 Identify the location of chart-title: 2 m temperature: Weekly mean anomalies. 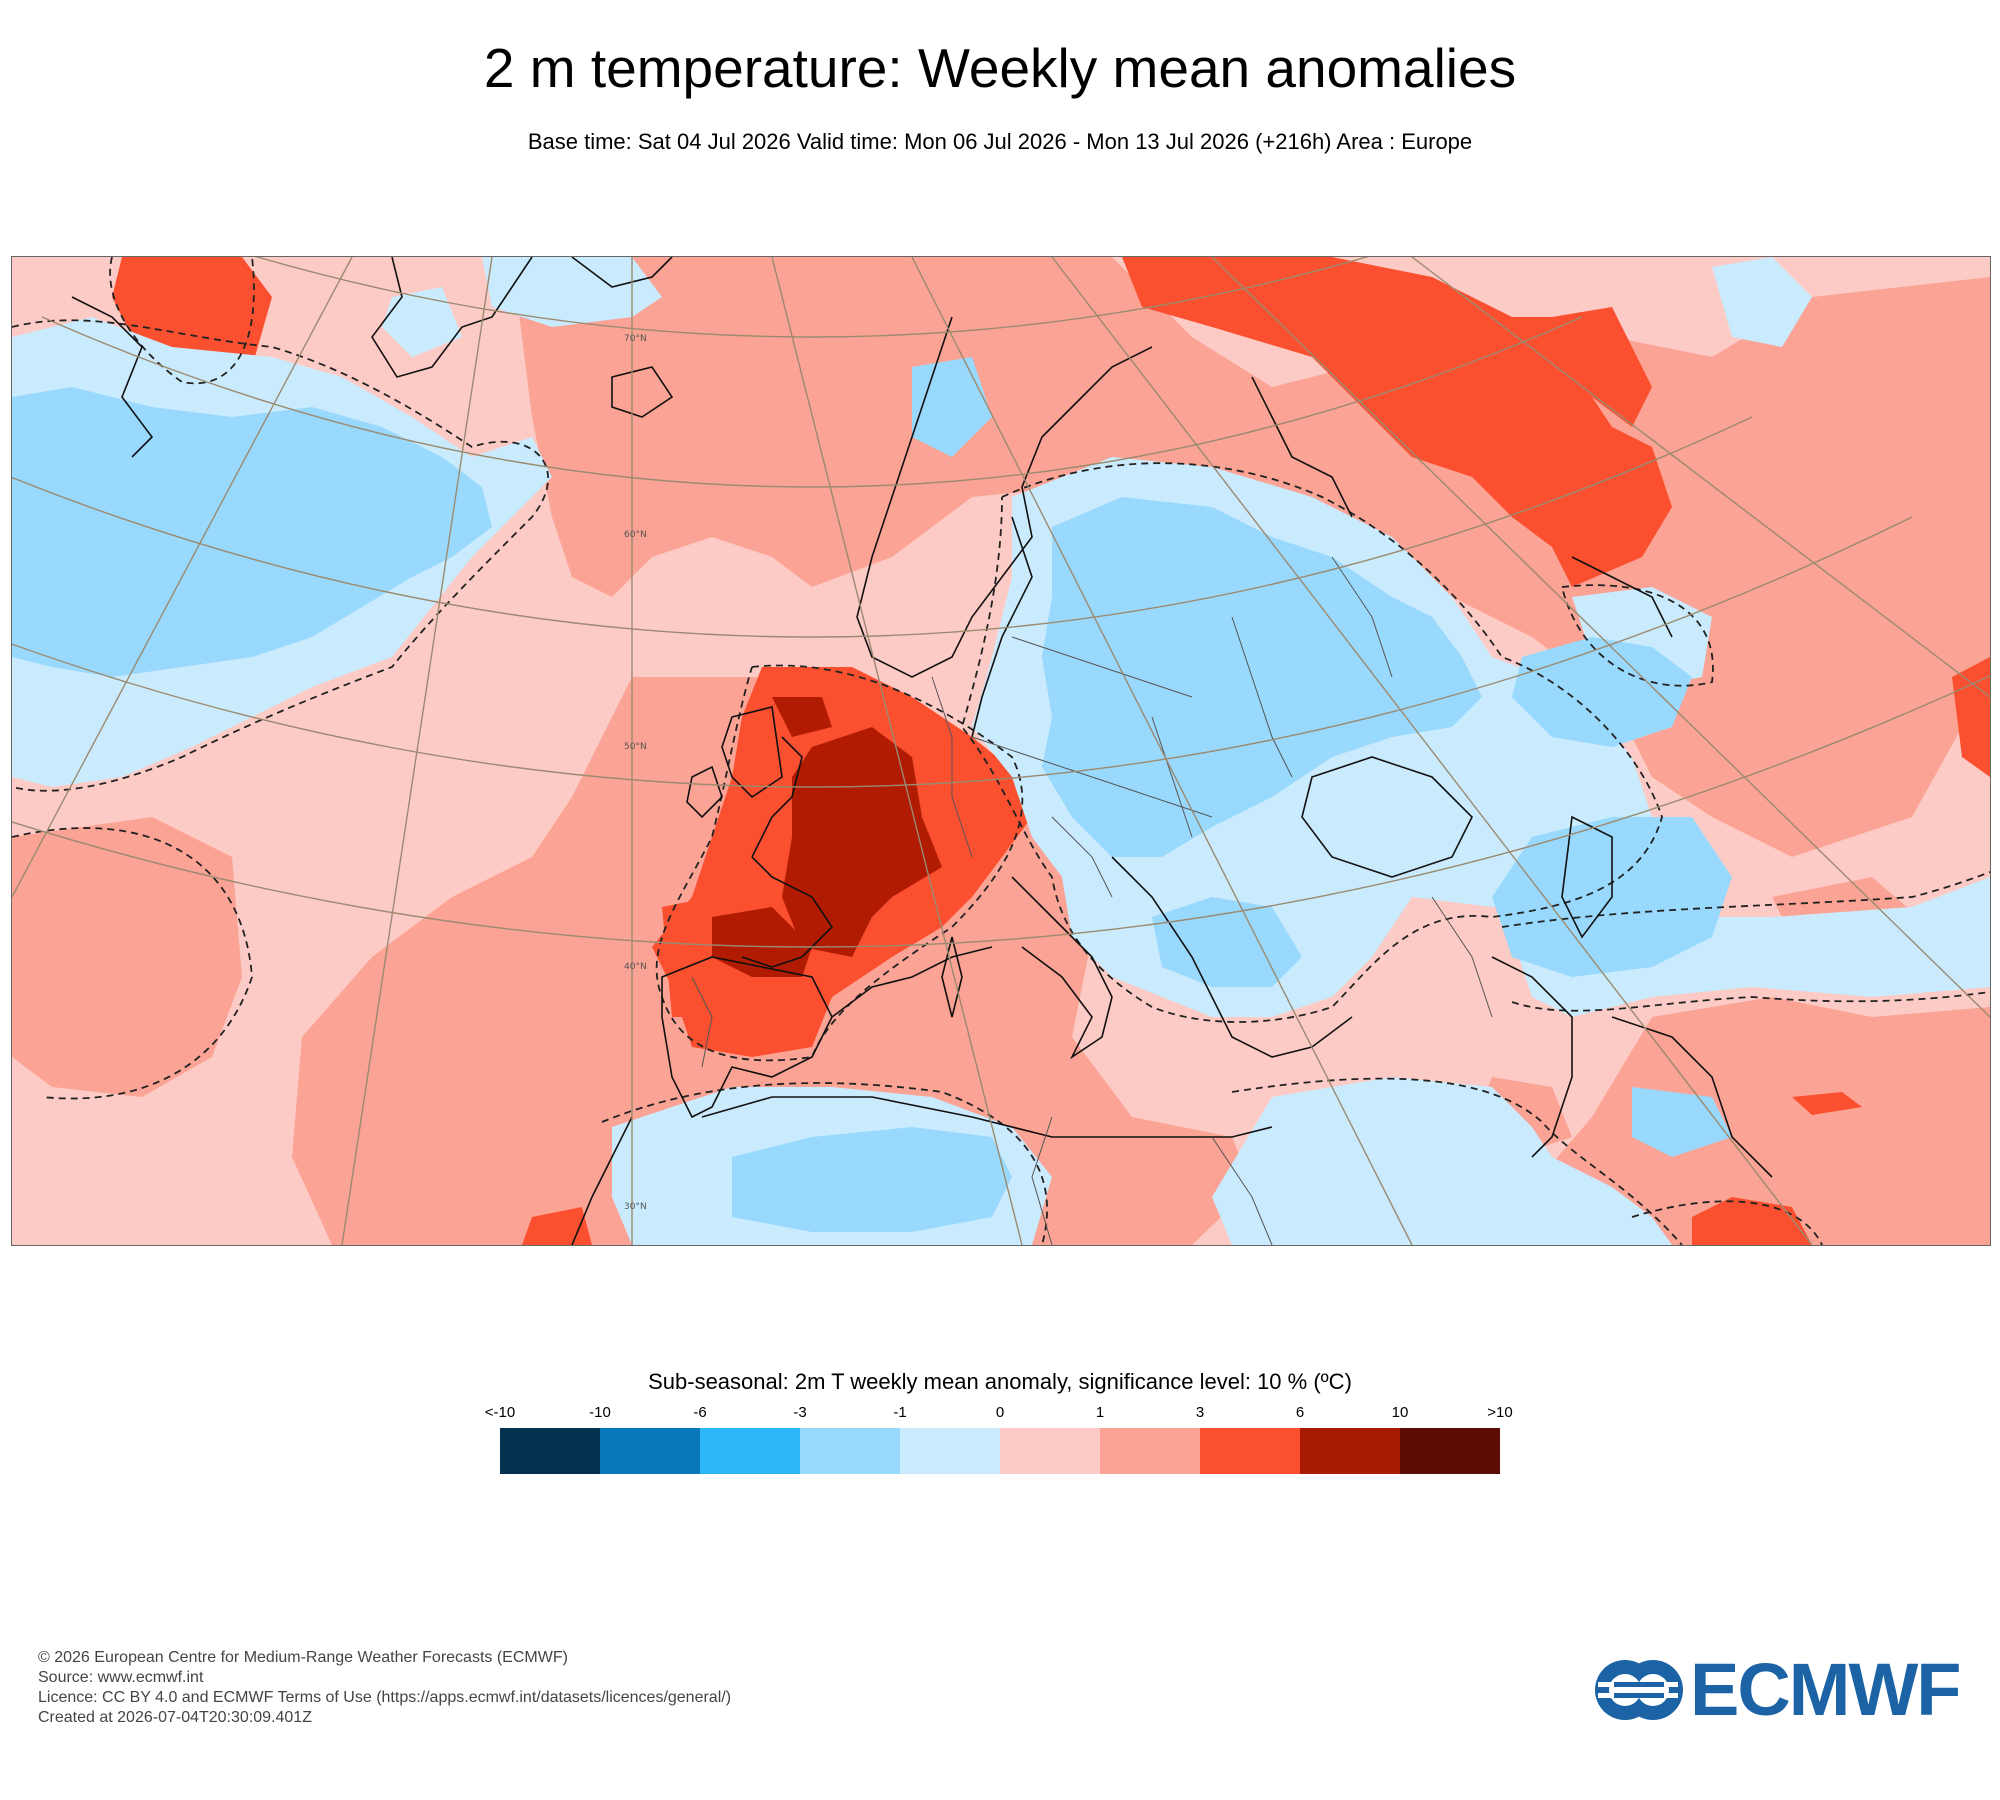
(1000, 68).